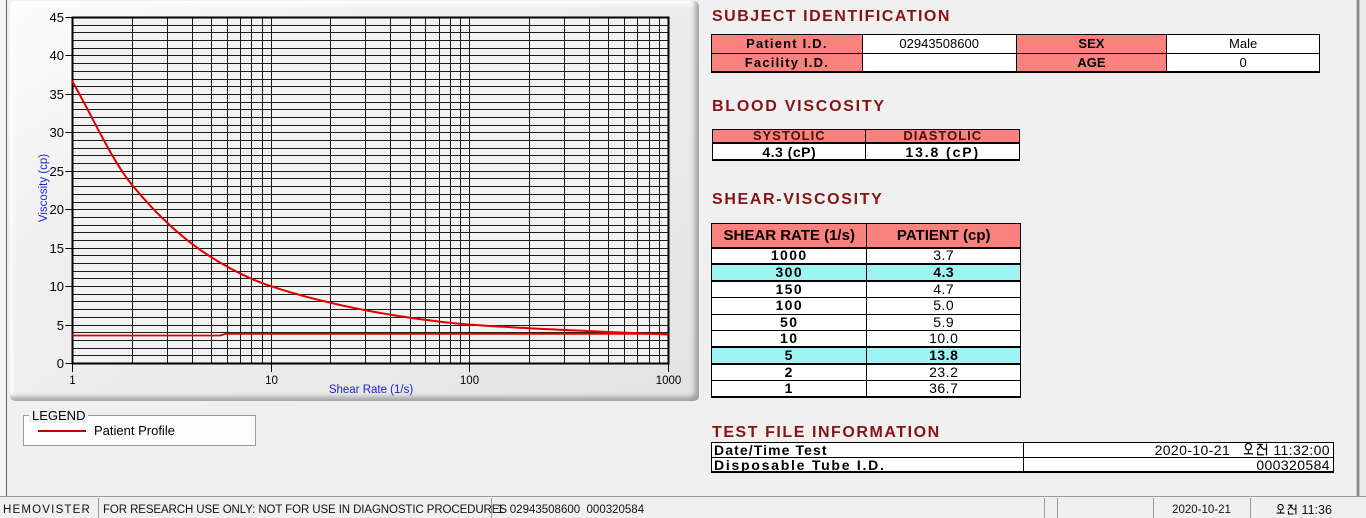 The image size is (1366, 518). Describe the element at coordinates (57, 248) in the screenshot. I see `svg-text: 15` at that location.